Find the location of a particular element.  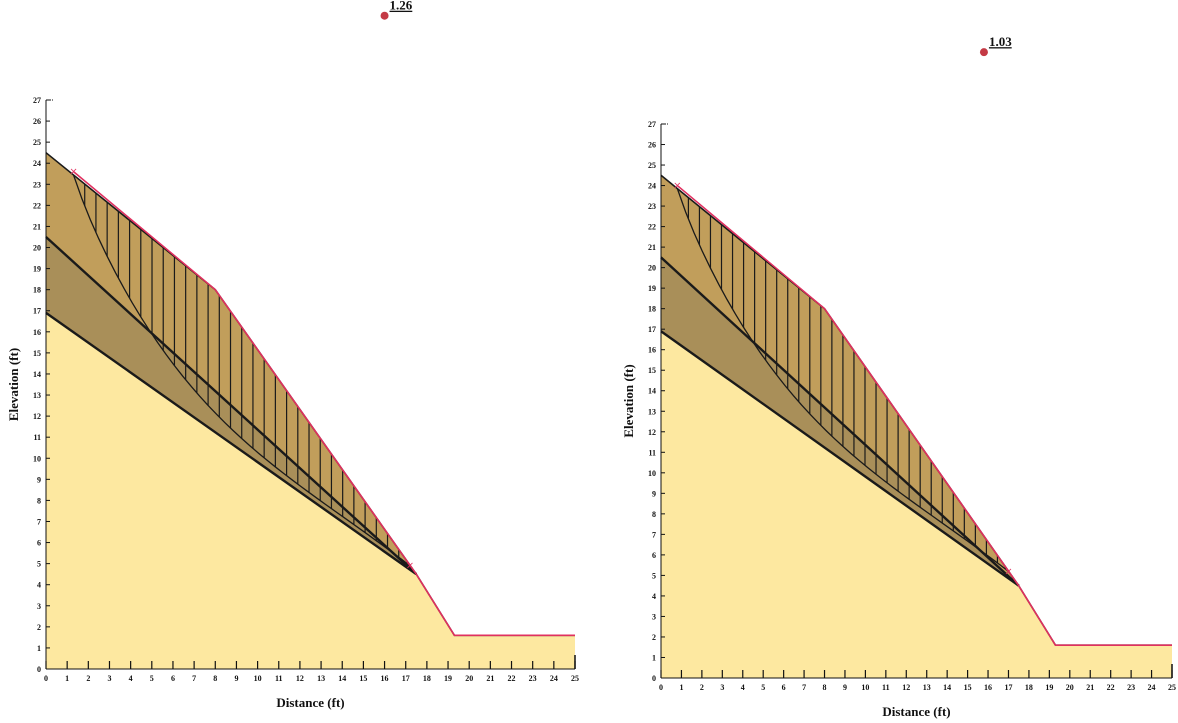

x-tick-label: 6 is located at coordinates (173, 678).